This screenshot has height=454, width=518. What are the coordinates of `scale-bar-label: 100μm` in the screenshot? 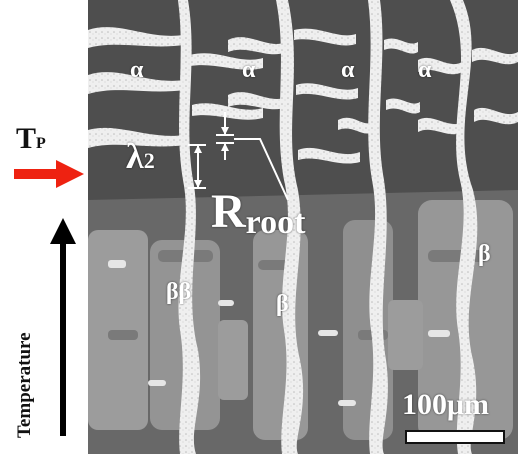 It's located at (445, 404).